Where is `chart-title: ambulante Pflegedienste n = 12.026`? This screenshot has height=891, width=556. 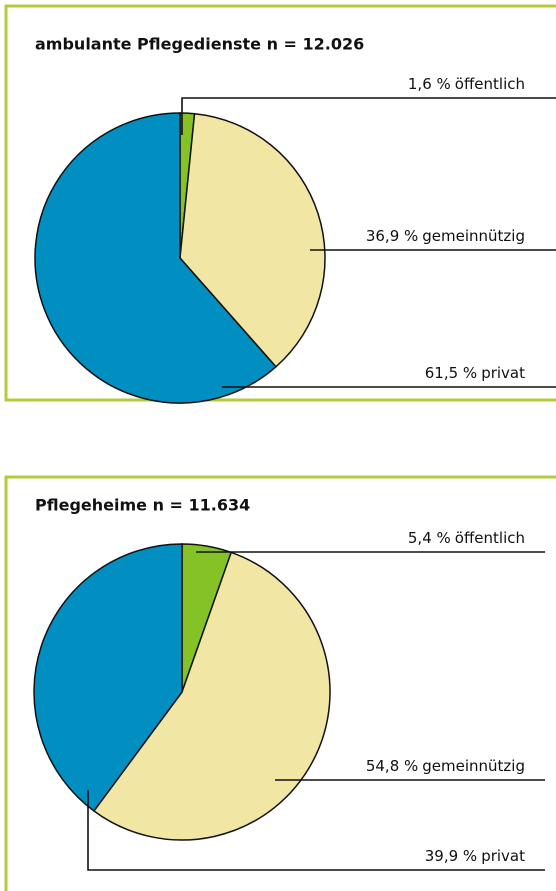
chart-title: ambulante Pflegedienste n = 12.026 is located at coordinates (199, 44).